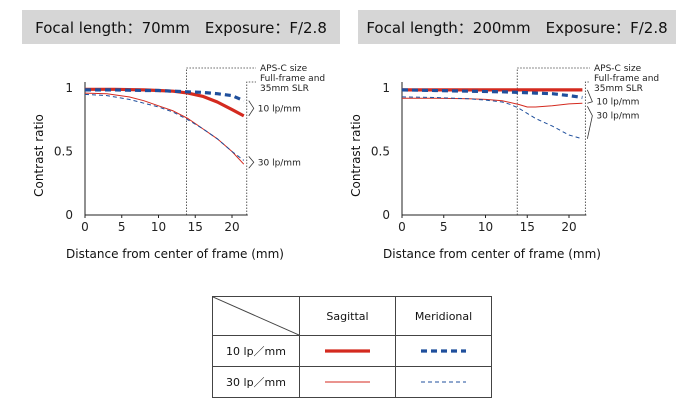  Describe the element at coordinates (517, 27) in the screenshot. I see `chart-right-title: Focal length：200mm Exposure：F/2.8` at that location.